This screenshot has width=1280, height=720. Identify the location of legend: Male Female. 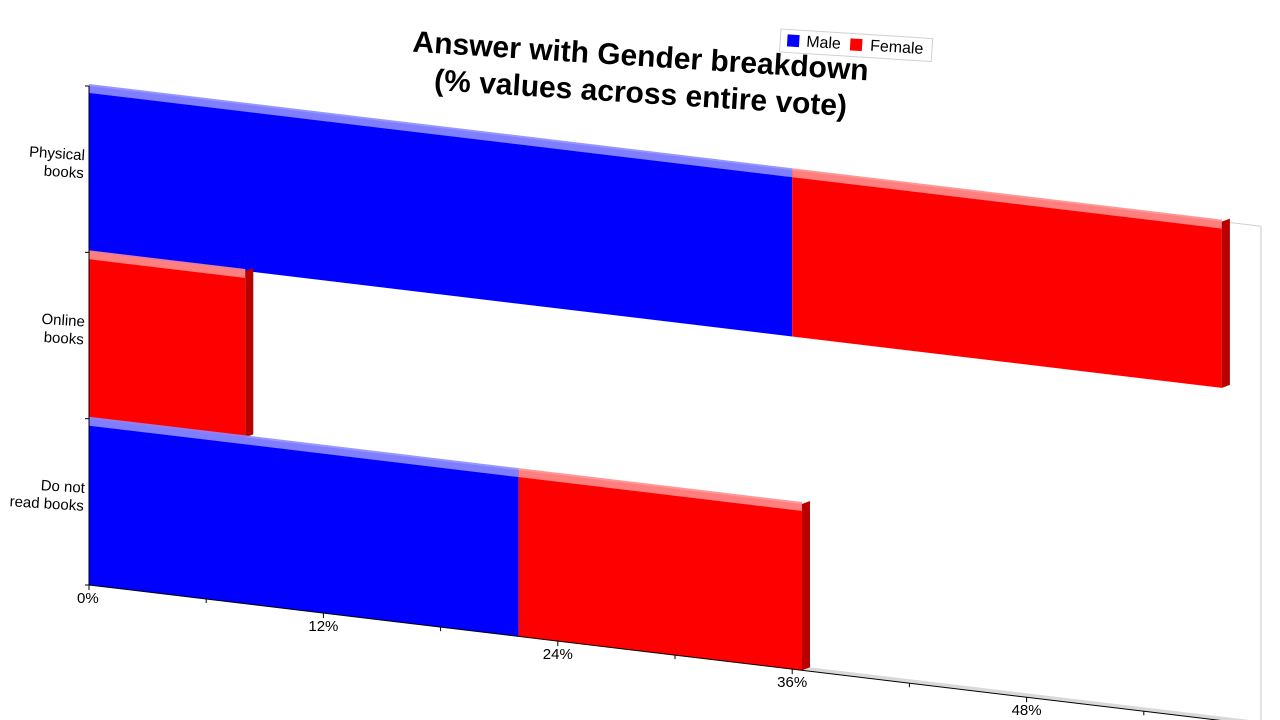
(856, 45).